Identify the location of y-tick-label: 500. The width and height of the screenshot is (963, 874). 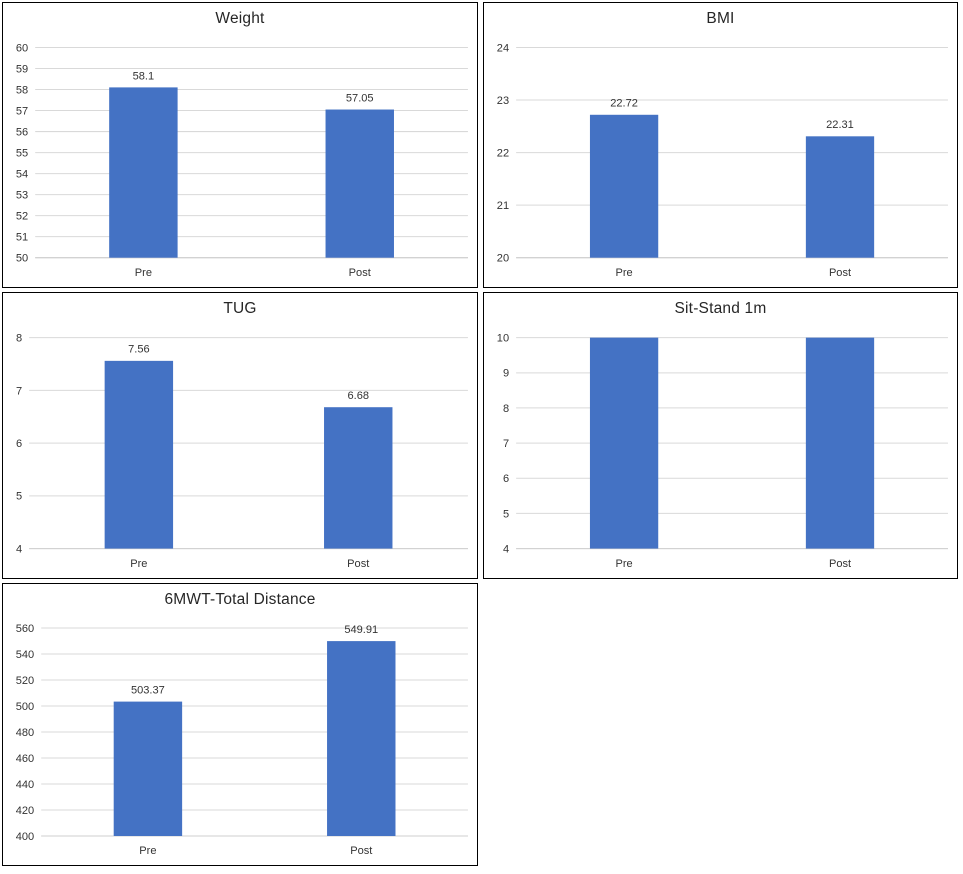
(25, 707).